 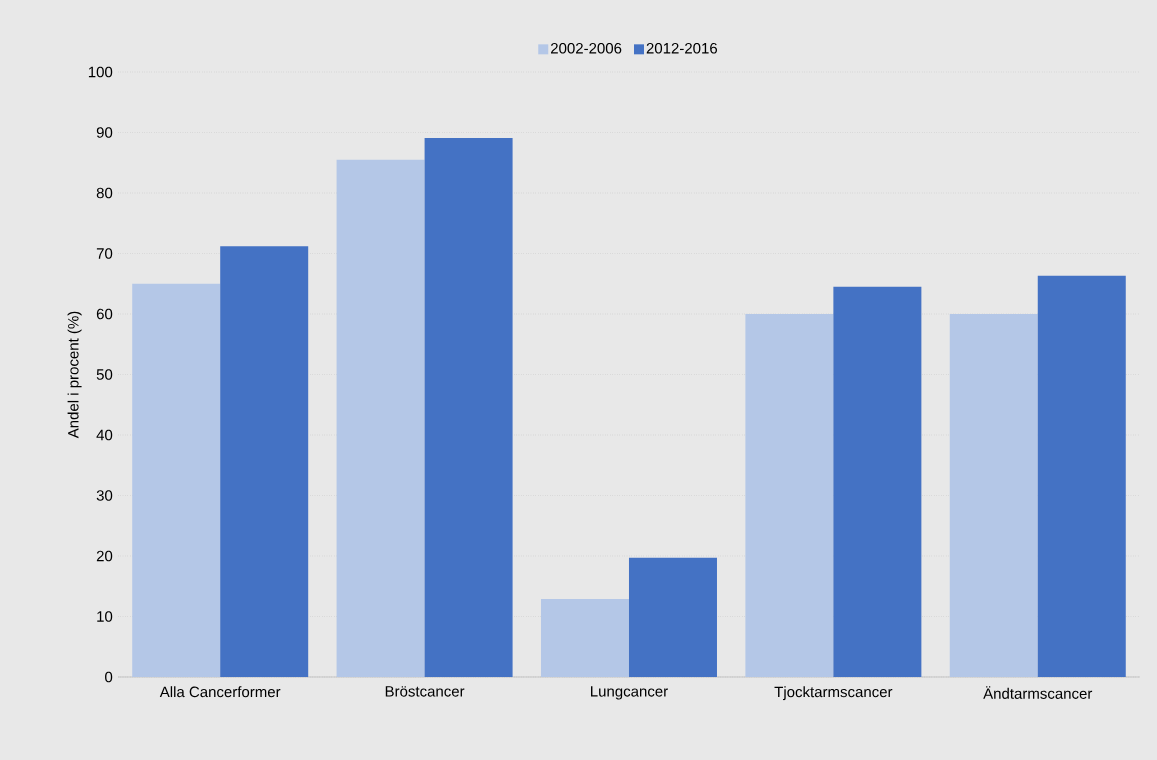 I want to click on x-tick-label: Alla Cancerformer, so click(x=220, y=692).